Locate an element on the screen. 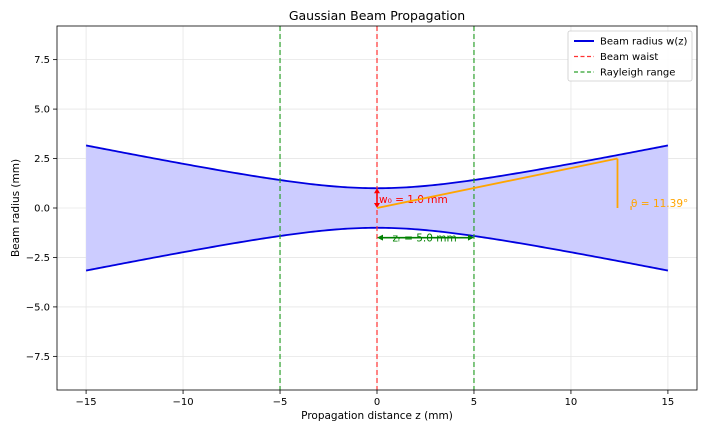  y-tick-label: 0.0 is located at coordinates (42, 209).